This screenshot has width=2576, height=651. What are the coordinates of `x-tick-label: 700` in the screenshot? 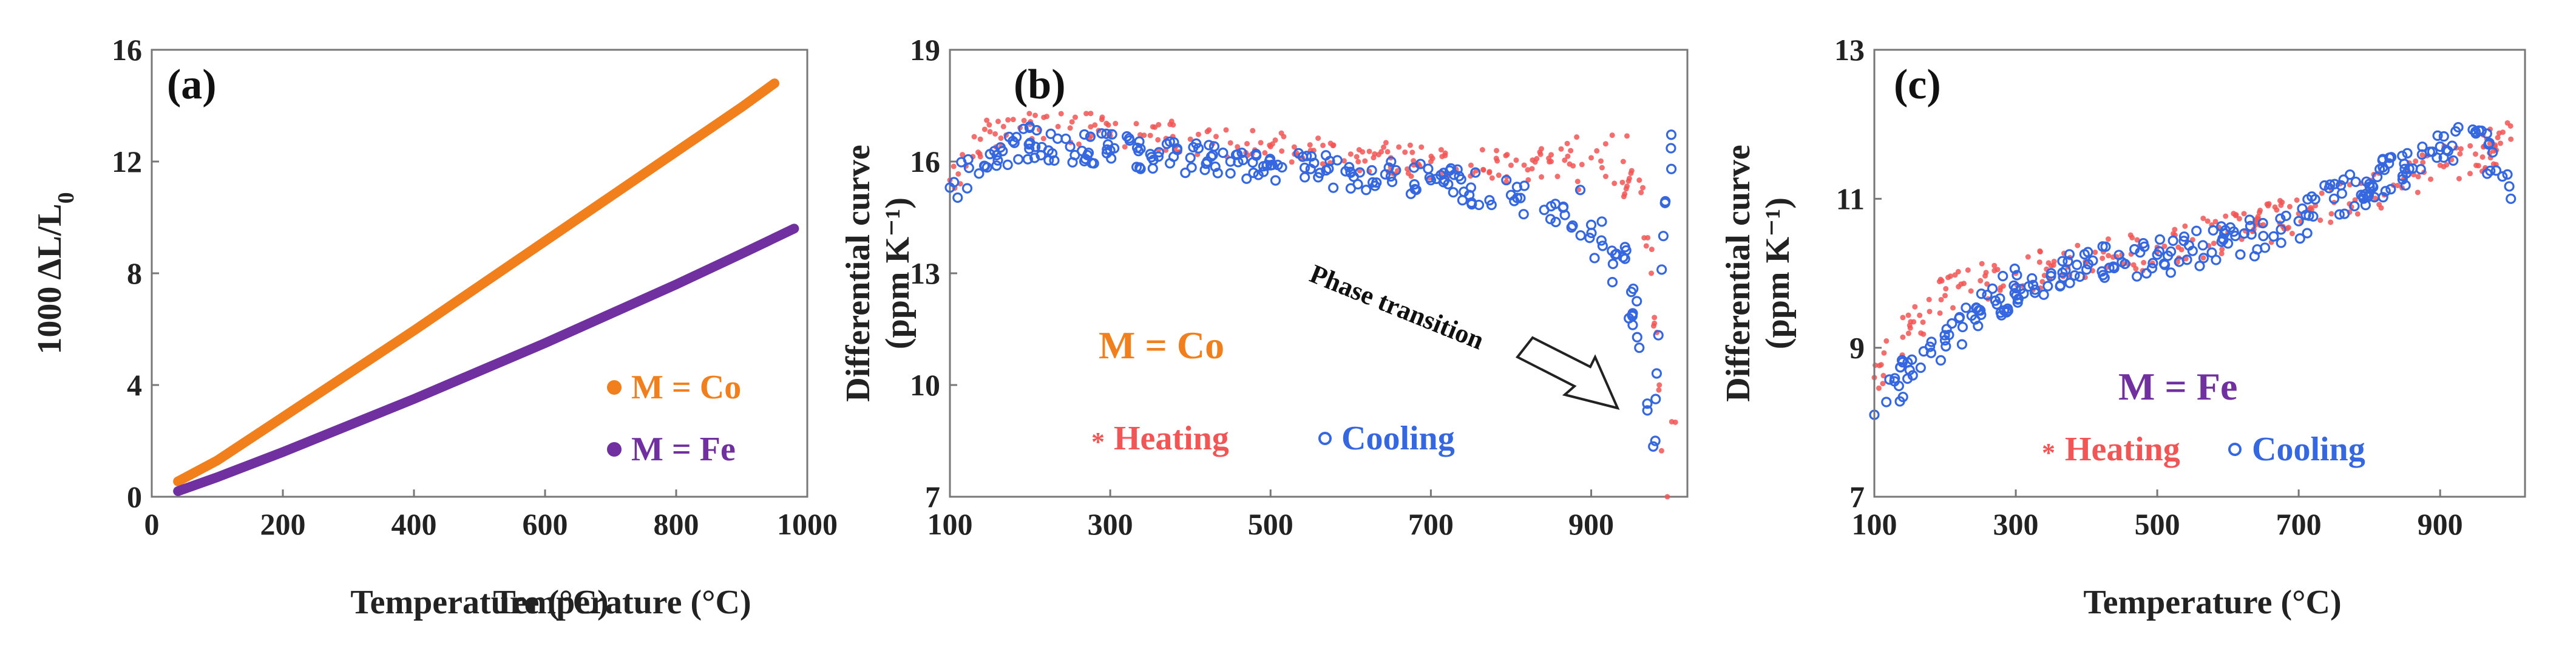 It's located at (1431, 524).